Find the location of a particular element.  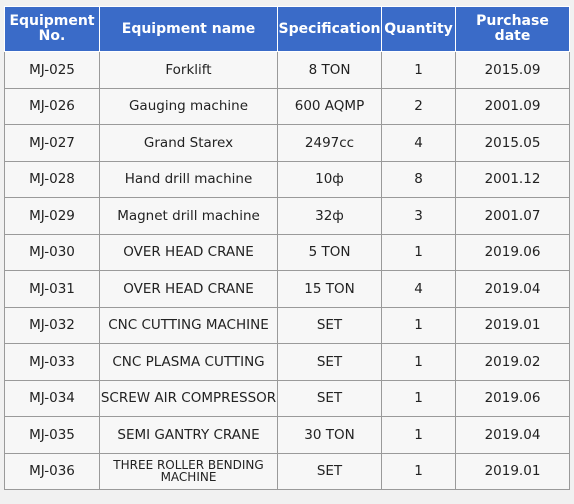

cell-equipment-no: MJ-035 is located at coordinates (52, 435).